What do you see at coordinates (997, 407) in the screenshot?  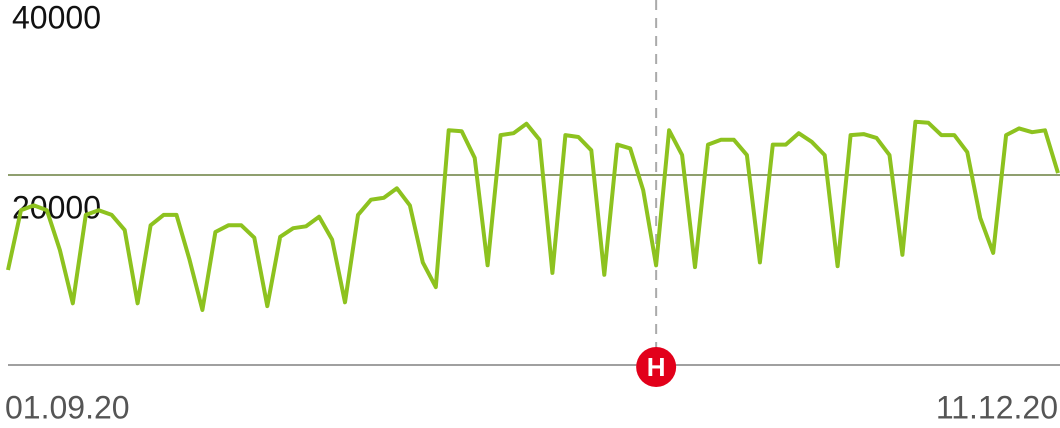 I see `x-tick-label: 11.12.20` at bounding box center [997, 407].